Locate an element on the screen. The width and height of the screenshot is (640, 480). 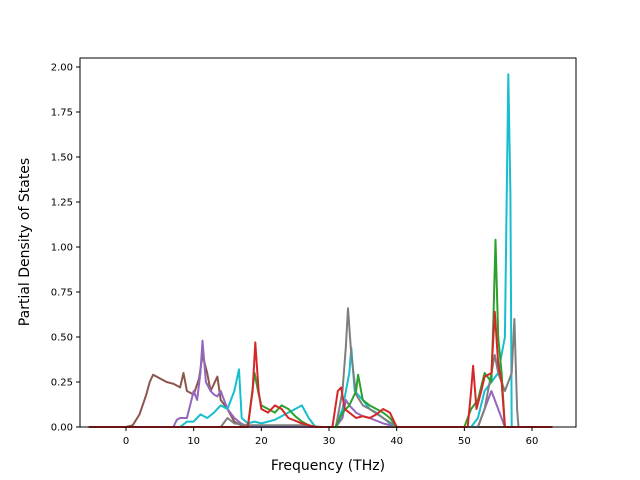
y-tick-label: 0.25 is located at coordinates (62, 383).